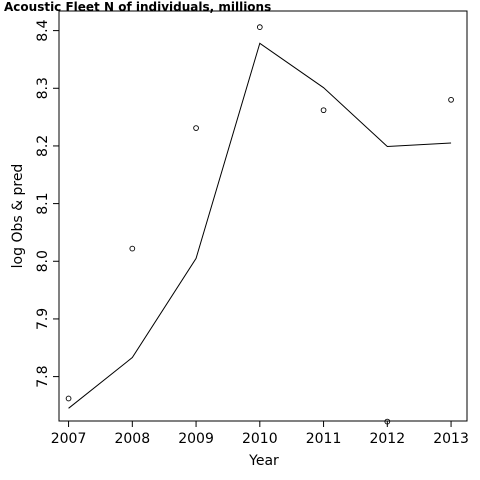 This screenshot has height=480, width=480. Describe the element at coordinates (69, 439) in the screenshot. I see `x-tick-label: 2007` at that location.